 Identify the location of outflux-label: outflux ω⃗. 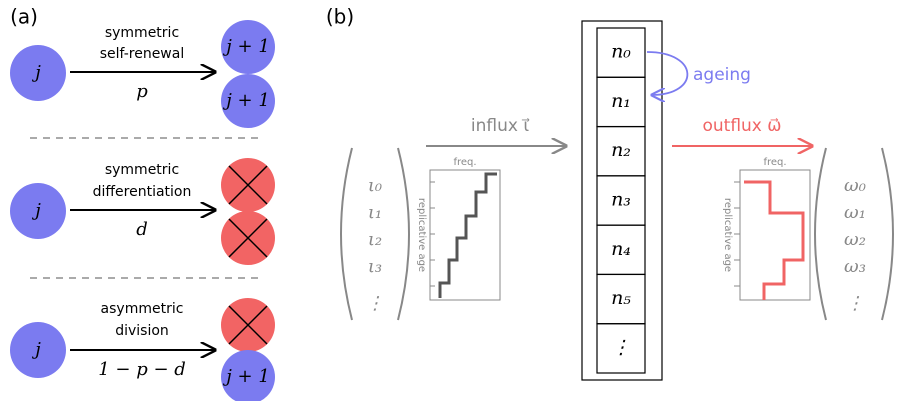
(741, 126).